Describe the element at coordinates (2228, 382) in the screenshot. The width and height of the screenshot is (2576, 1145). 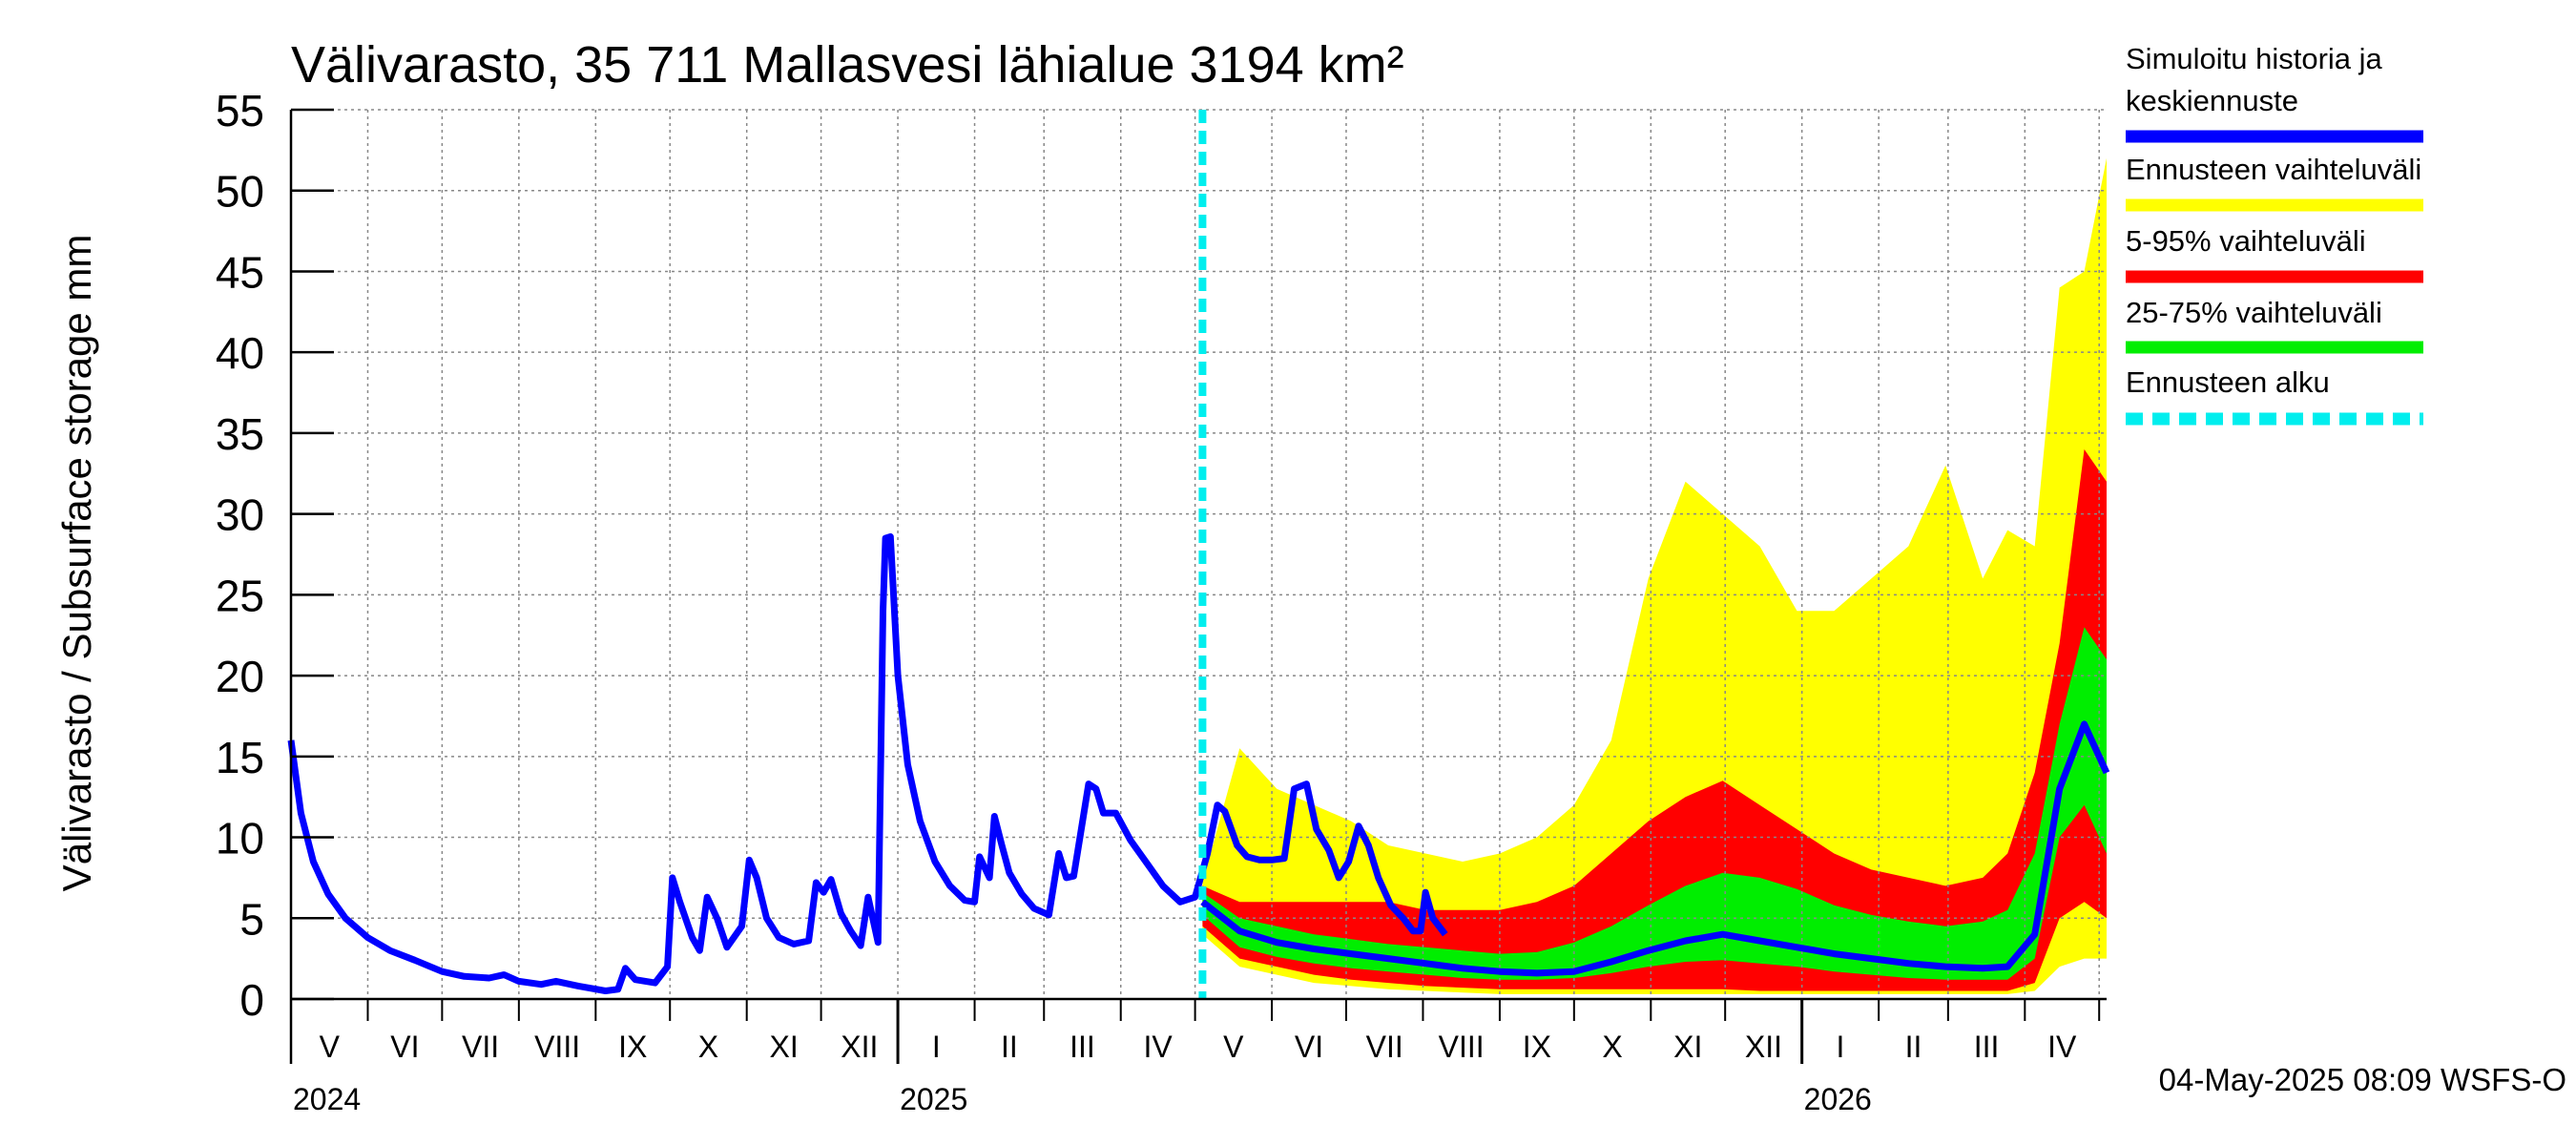
I see `legend-label: Ennusteen alku` at that location.